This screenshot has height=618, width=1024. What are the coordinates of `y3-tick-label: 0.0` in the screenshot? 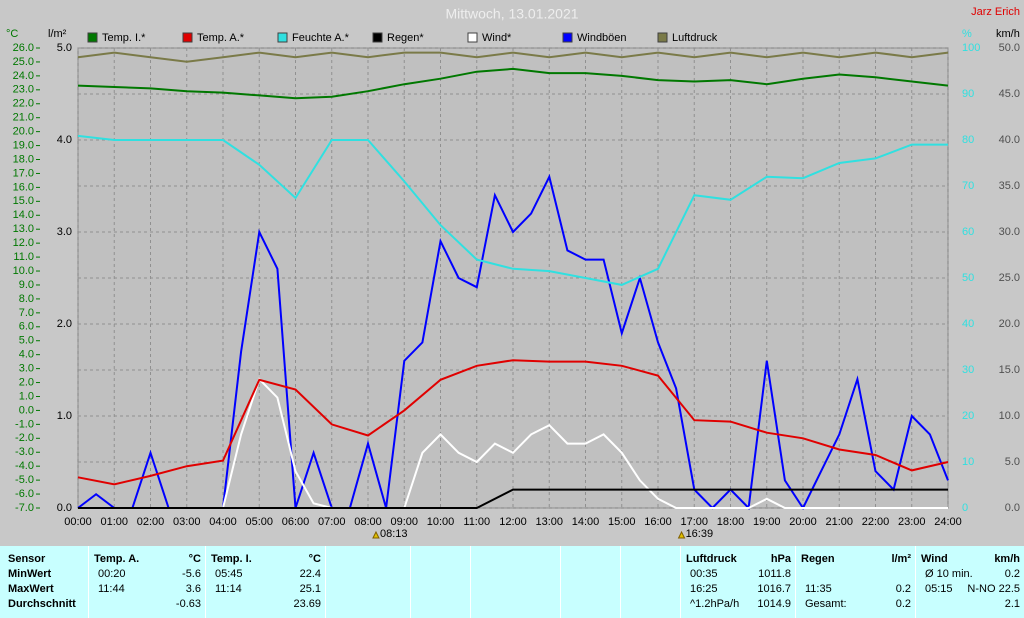 It's located at (64, 508).